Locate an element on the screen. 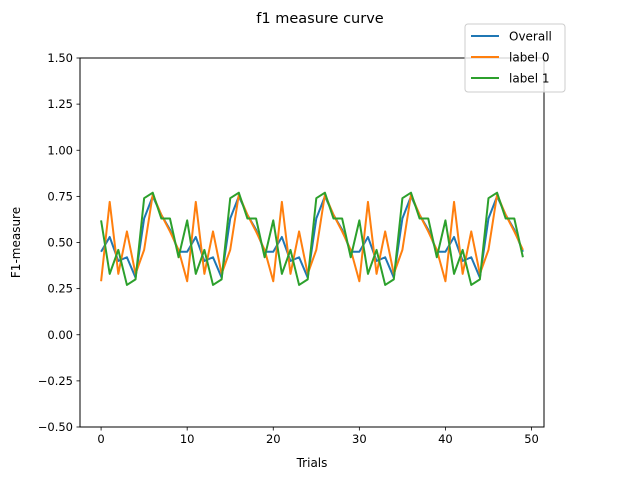 This screenshot has width=640, height=480. y-tick-label: 1.25 is located at coordinates (60, 104).